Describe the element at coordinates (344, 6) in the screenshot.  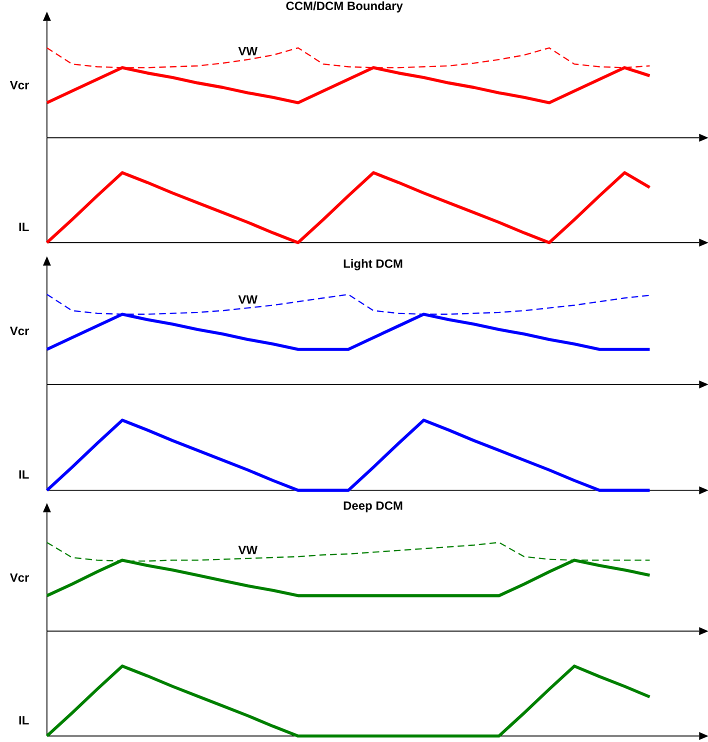
I see `chart-title: CCM/DCM Boundary` at that location.